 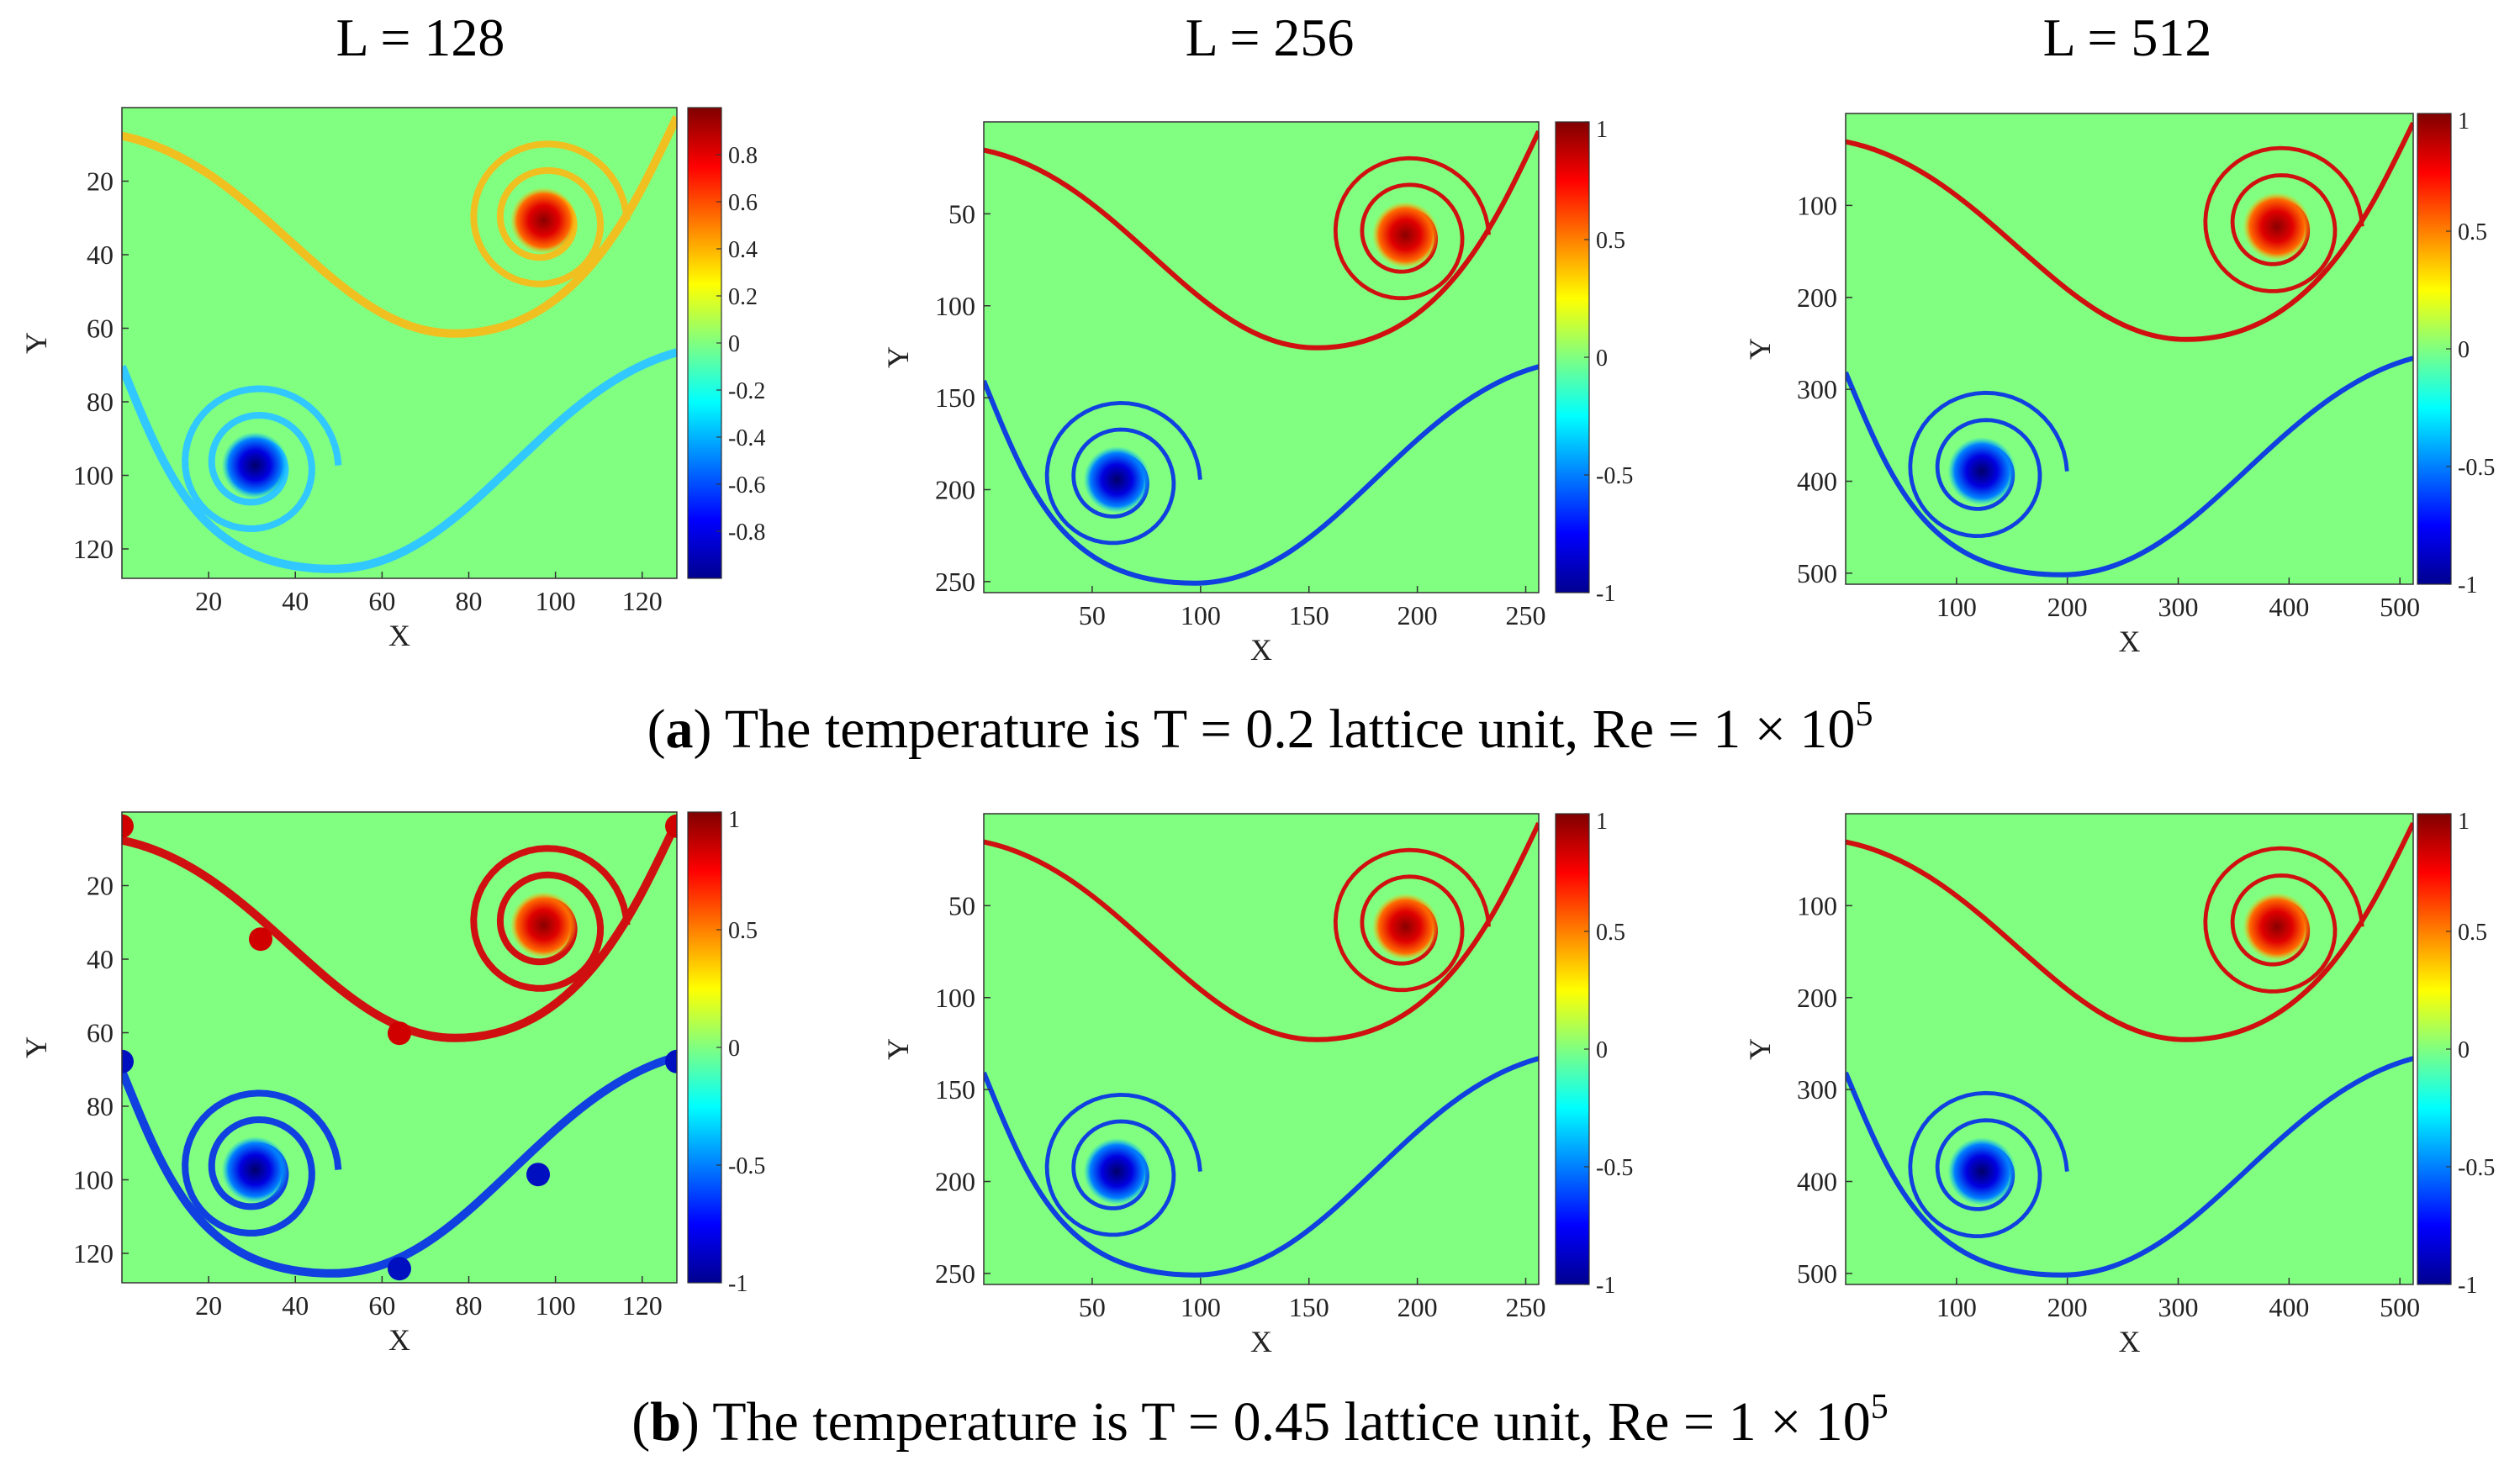 What do you see at coordinates (1309, 1307) in the screenshot?
I see `x-tick-label: 150` at bounding box center [1309, 1307].